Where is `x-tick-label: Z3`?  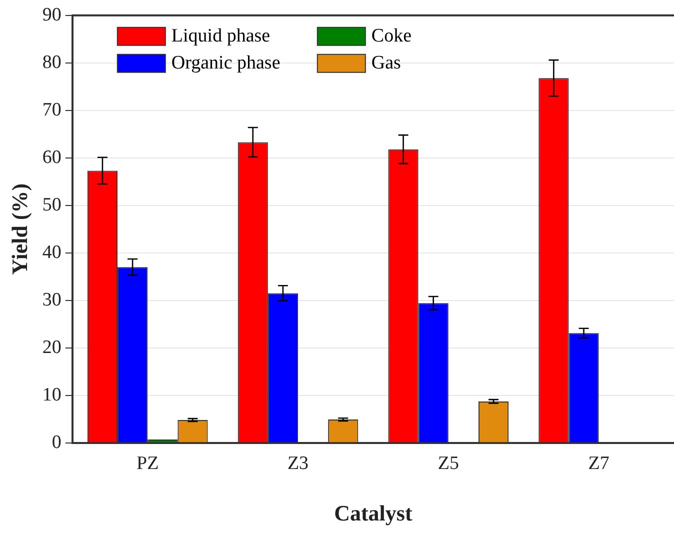 x-tick-label: Z3 is located at coordinates (298, 463).